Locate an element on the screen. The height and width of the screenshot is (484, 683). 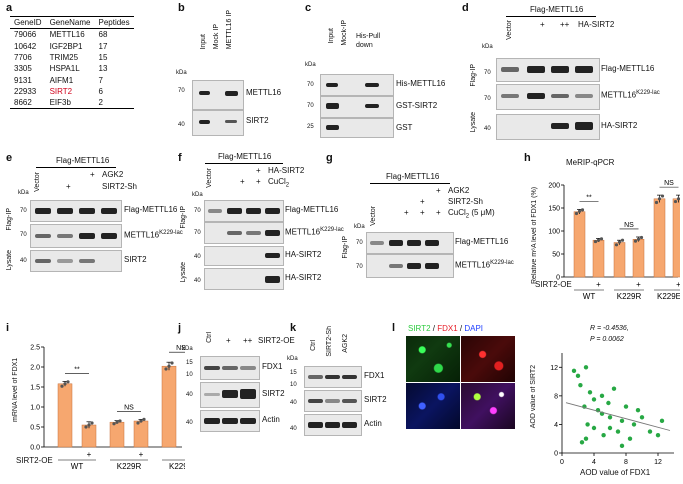
lysate-label: Lysate is located at coordinates (473, 122).